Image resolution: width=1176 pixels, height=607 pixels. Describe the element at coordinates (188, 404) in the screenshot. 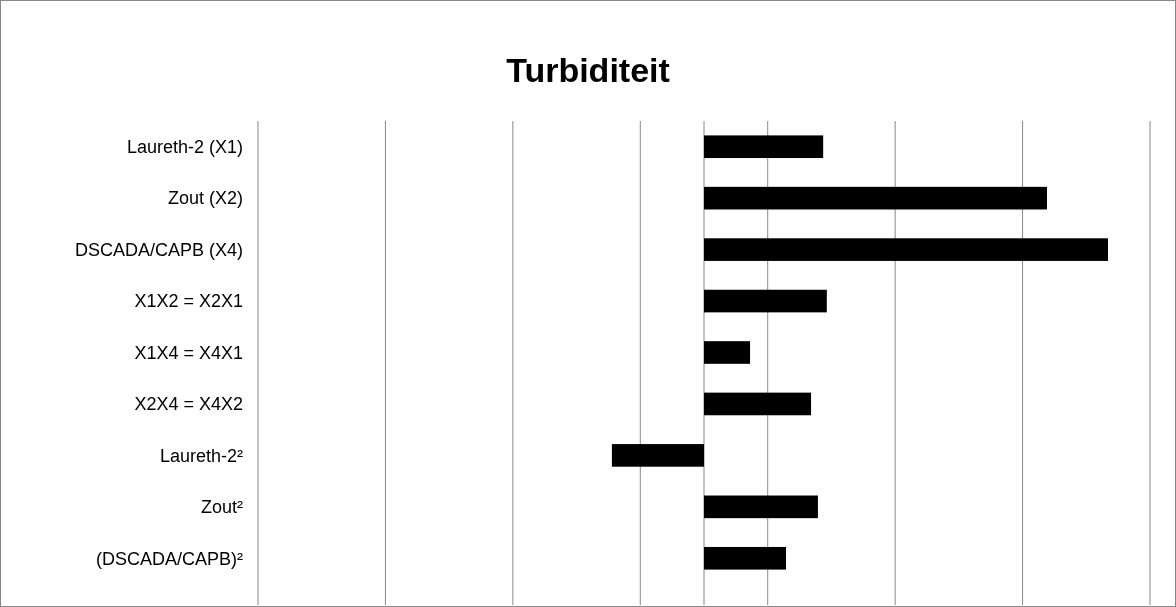

I see `y-tick-label: X2X4 = X4X2` at that location.